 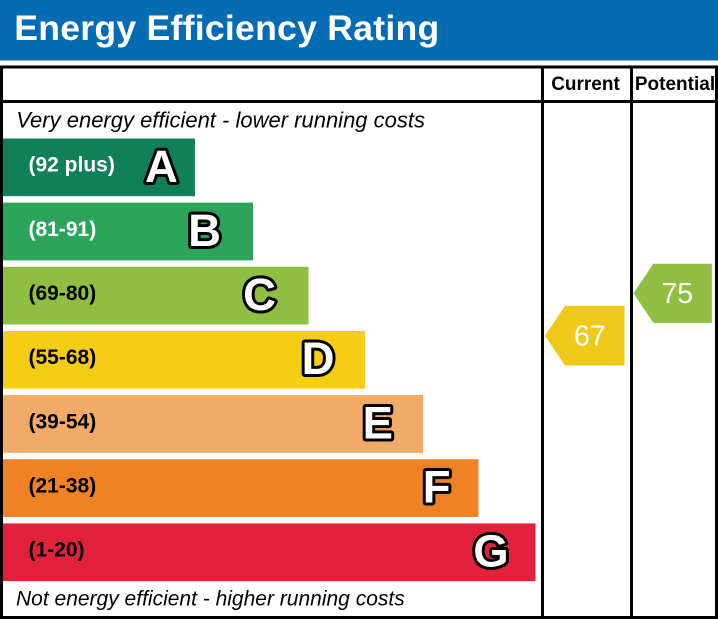 I want to click on svg-text: C, so click(x=259, y=294).